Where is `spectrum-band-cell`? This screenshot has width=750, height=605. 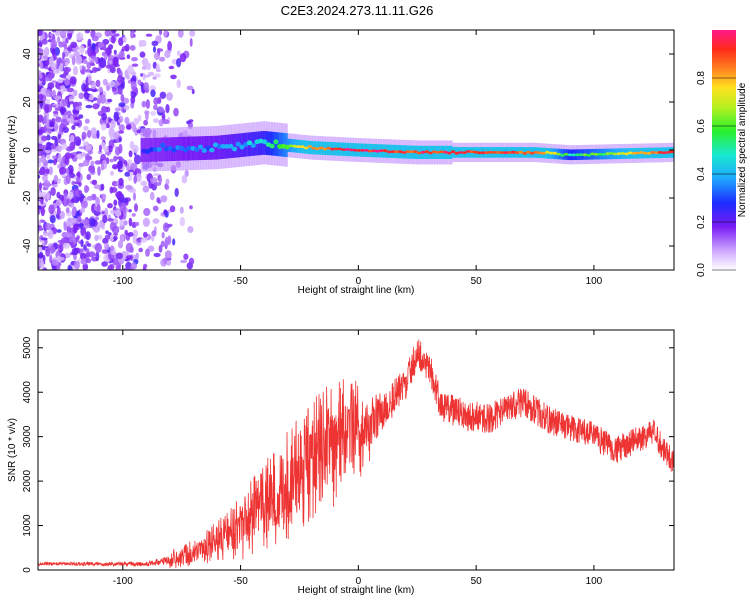 spectrum-band-cell is located at coordinates (255, 143).